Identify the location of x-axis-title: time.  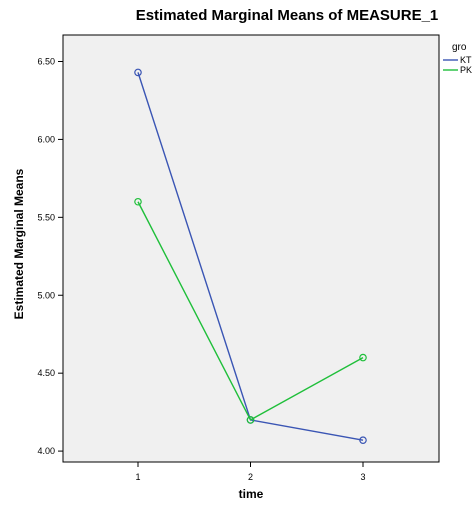
(251, 494).